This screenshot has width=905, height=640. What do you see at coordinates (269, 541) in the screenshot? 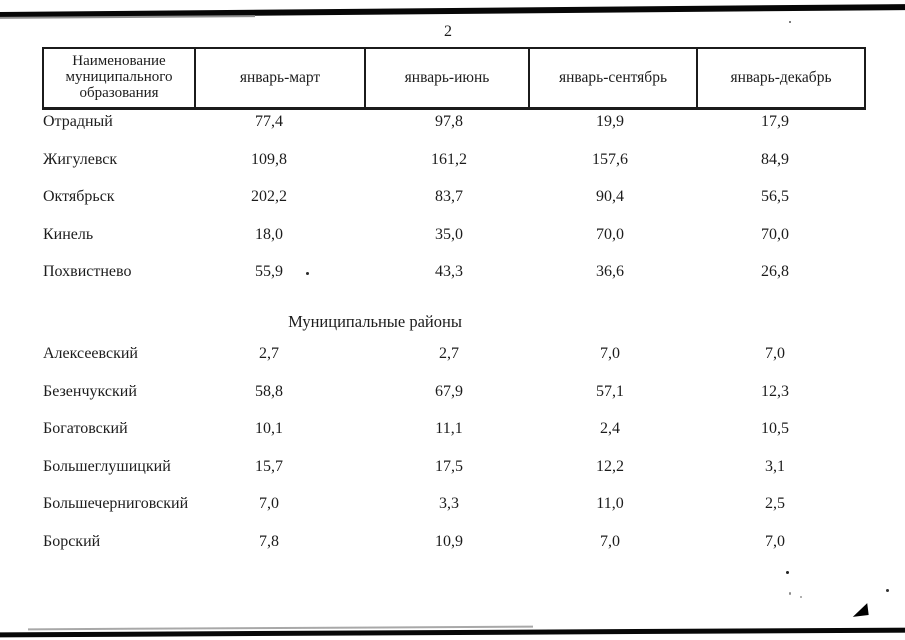
I see `row-value: 7,8` at bounding box center [269, 541].